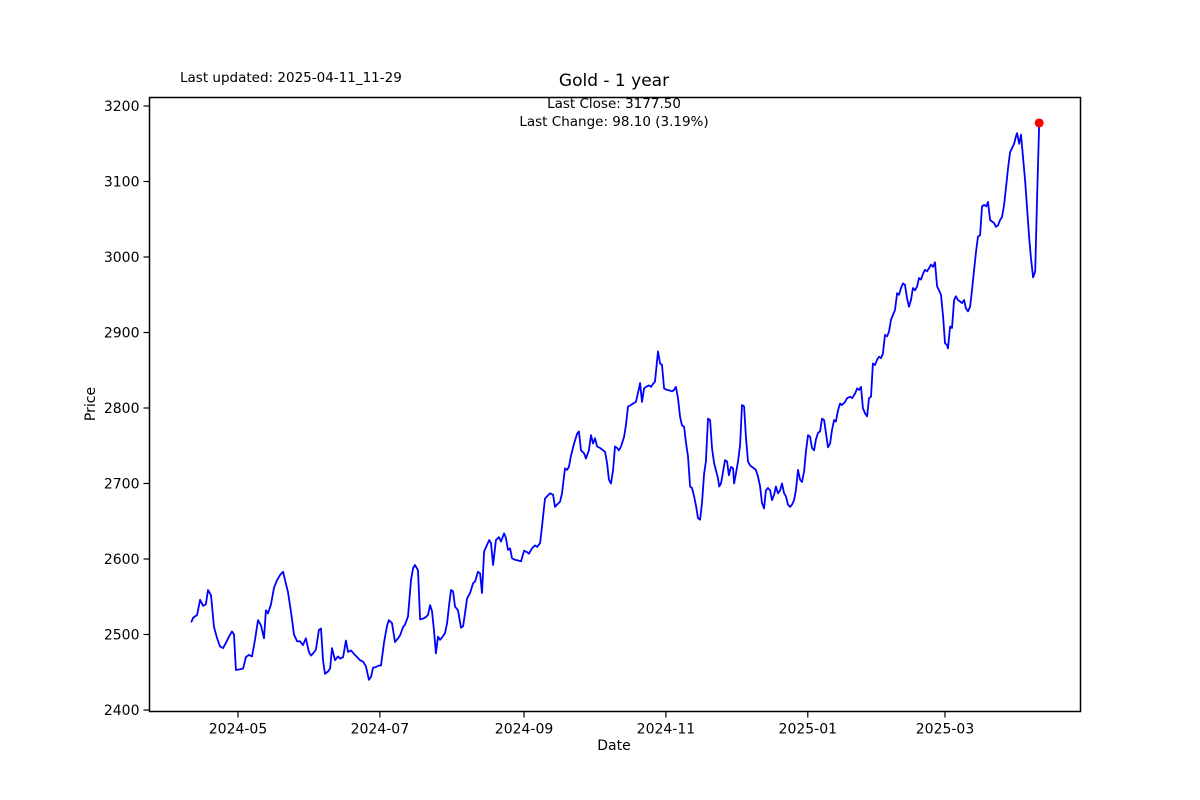 This screenshot has height=800, width=1200. What do you see at coordinates (122, 711) in the screenshot?
I see `y-tick-label: 2400` at bounding box center [122, 711].